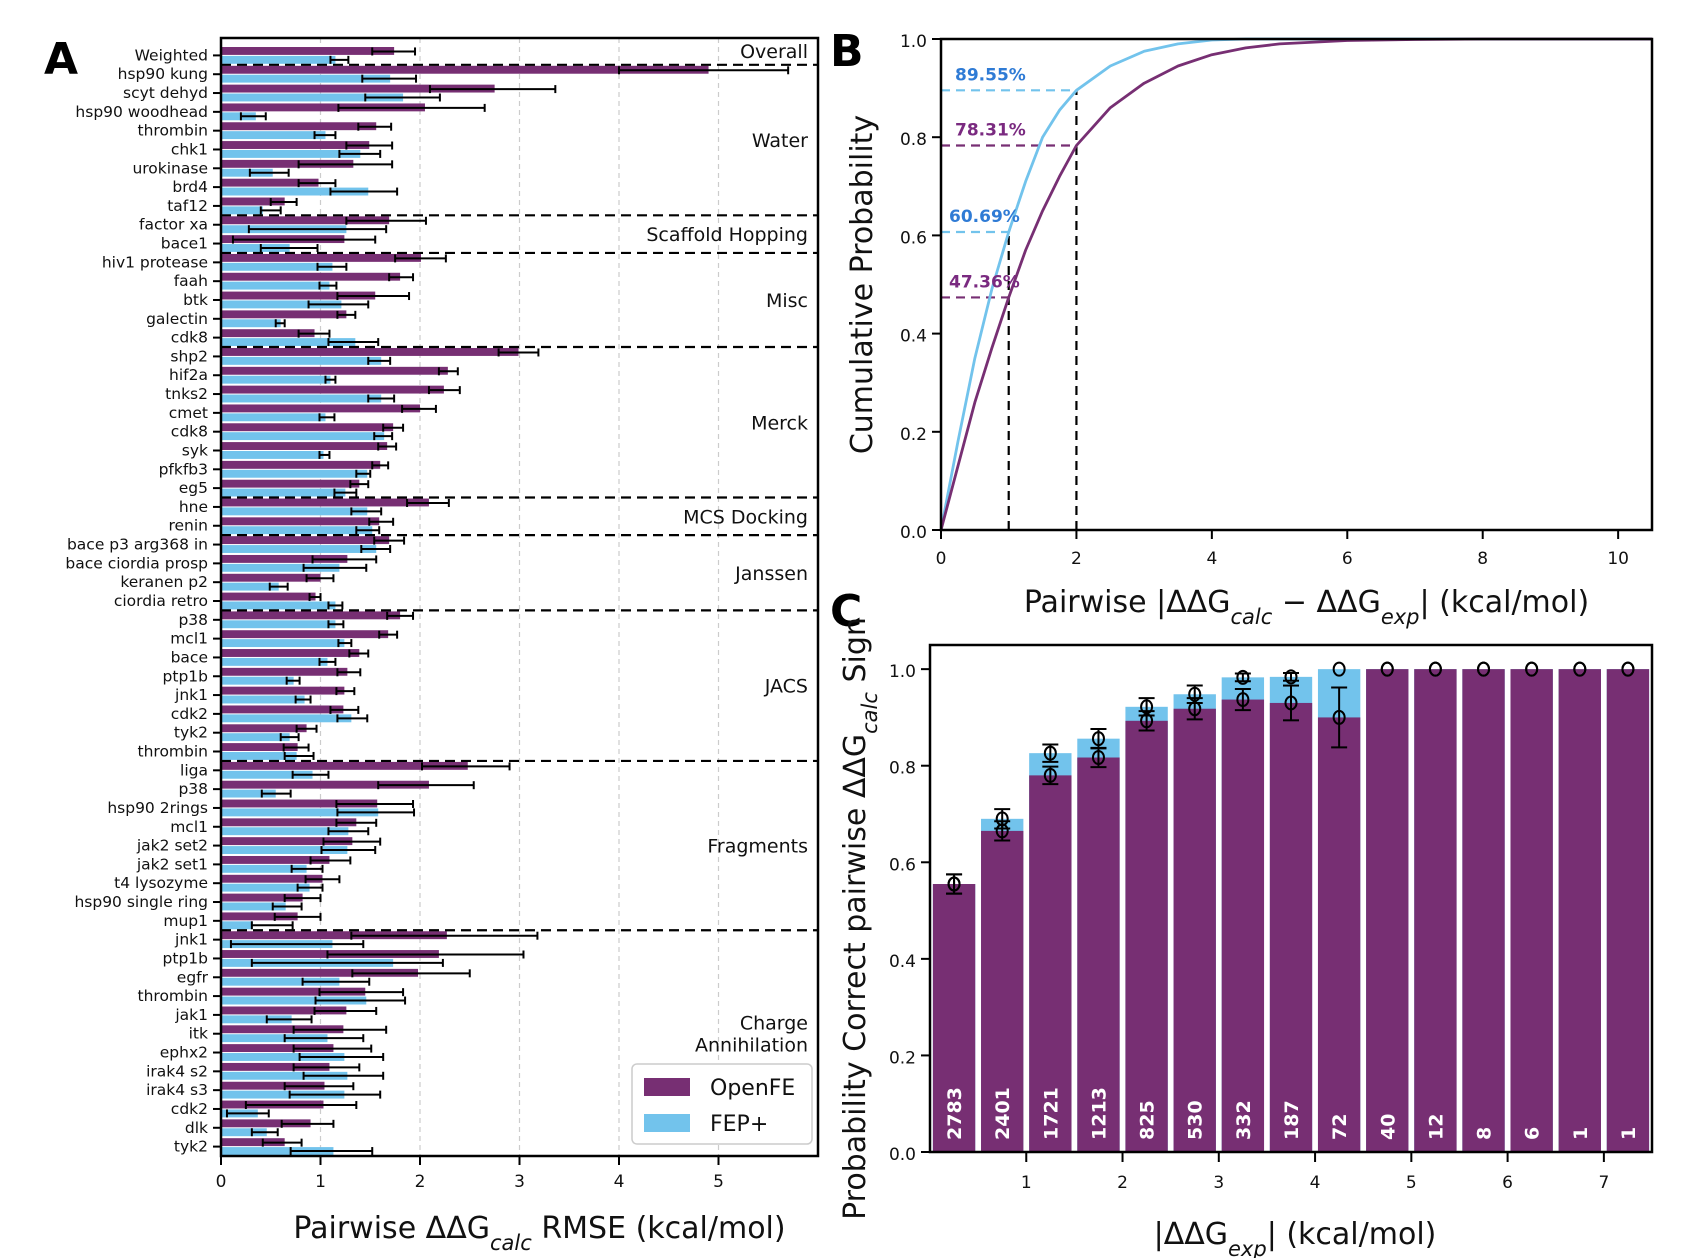  Describe the element at coordinates (1003, 1113) in the screenshot. I see `bin-count-label: 2401` at that location.